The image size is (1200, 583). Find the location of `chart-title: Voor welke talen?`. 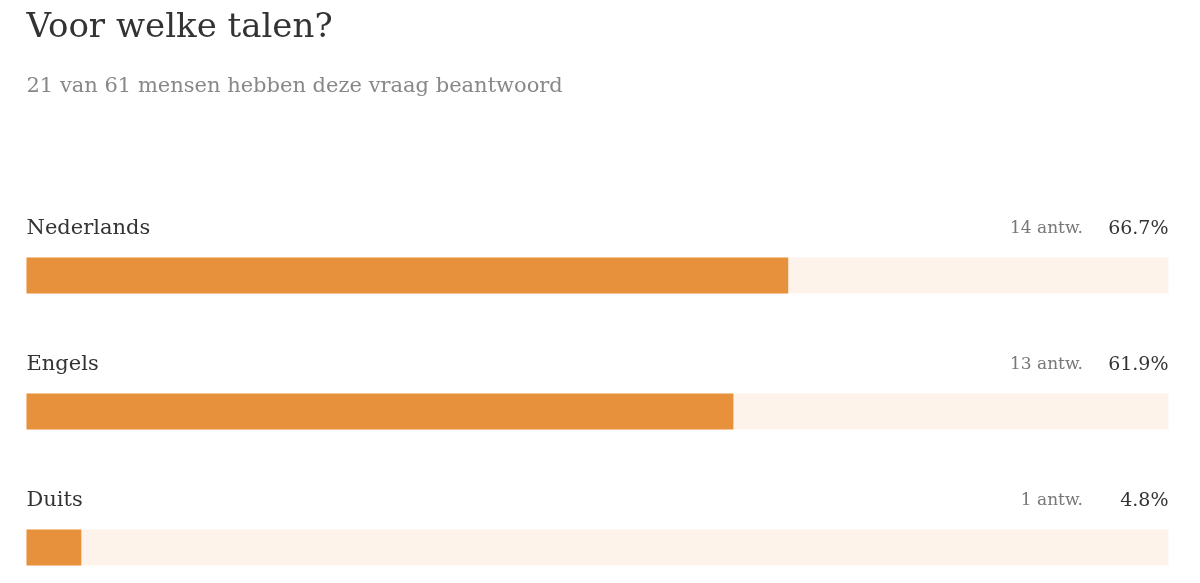

chart-title: Voor welke talen? is located at coordinates (179, 25).